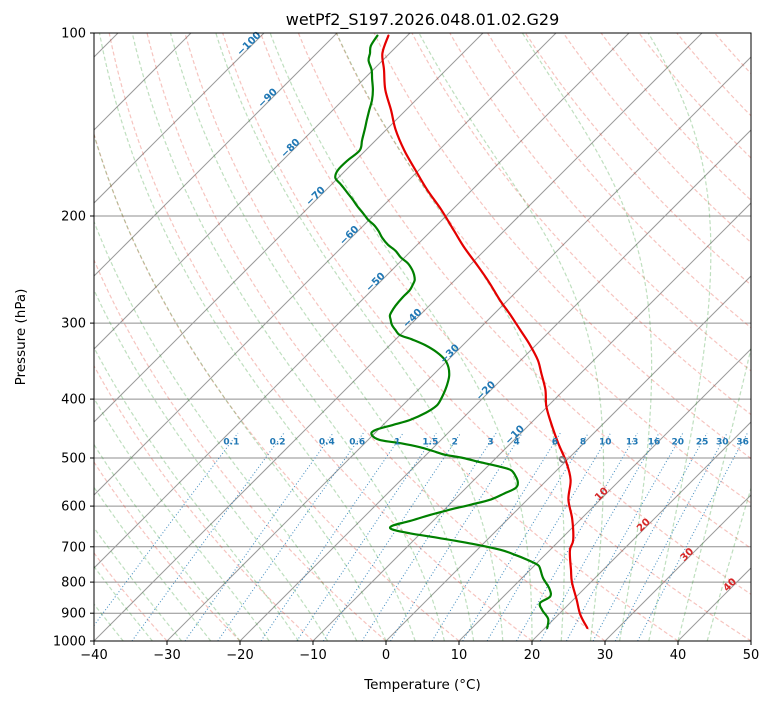  I want to click on mixing-ratio-label: 0.6, so click(357, 443).